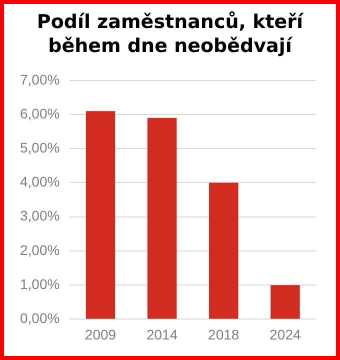 The image size is (340, 360). What do you see at coordinates (40, 79) in the screenshot?
I see `y-tick-label: 7,00%` at bounding box center [40, 79].